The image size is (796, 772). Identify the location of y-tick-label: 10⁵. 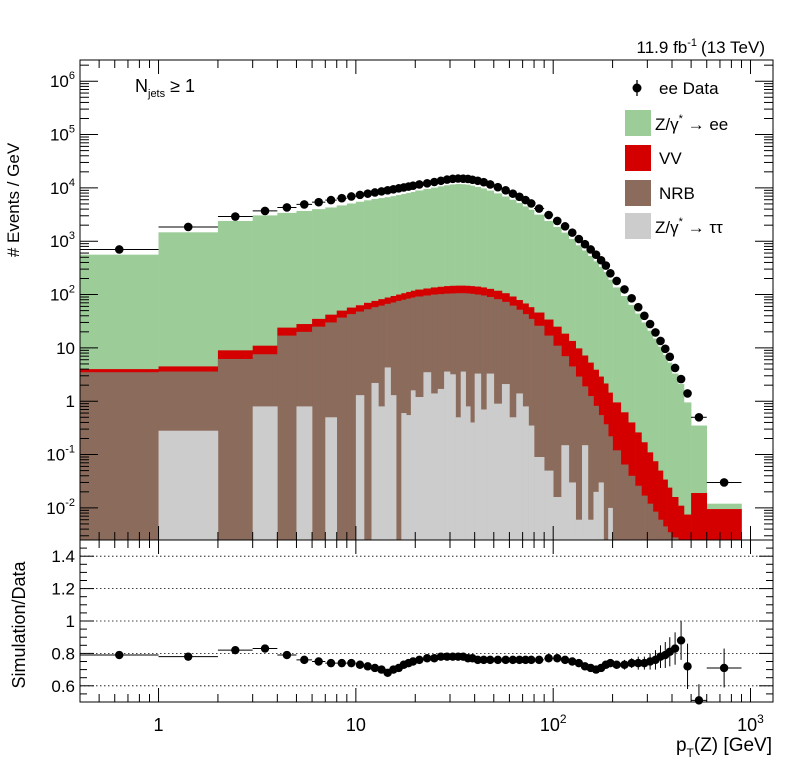
(62, 134).